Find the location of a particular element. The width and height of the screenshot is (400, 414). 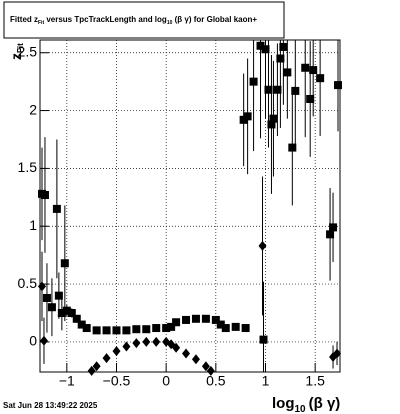

x-label-sub: 10 is located at coordinates (301, 409).